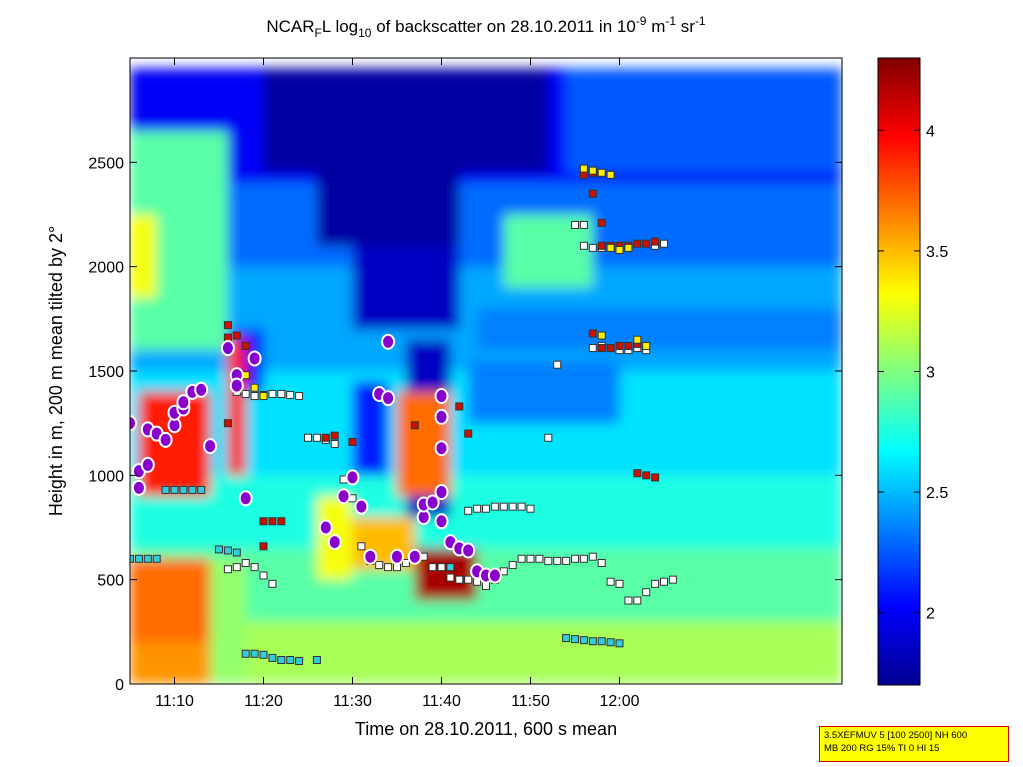 This screenshot has width=1023, height=767. What do you see at coordinates (700, 21) in the screenshot?
I see `title-sup3: -1` at bounding box center [700, 21].